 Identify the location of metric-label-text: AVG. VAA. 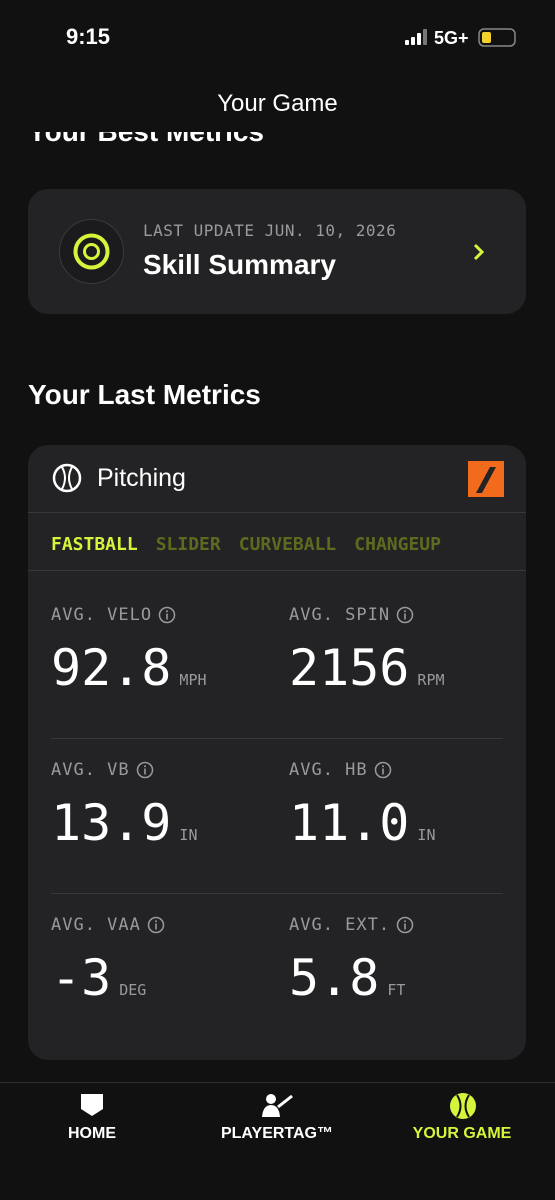
(96, 925).